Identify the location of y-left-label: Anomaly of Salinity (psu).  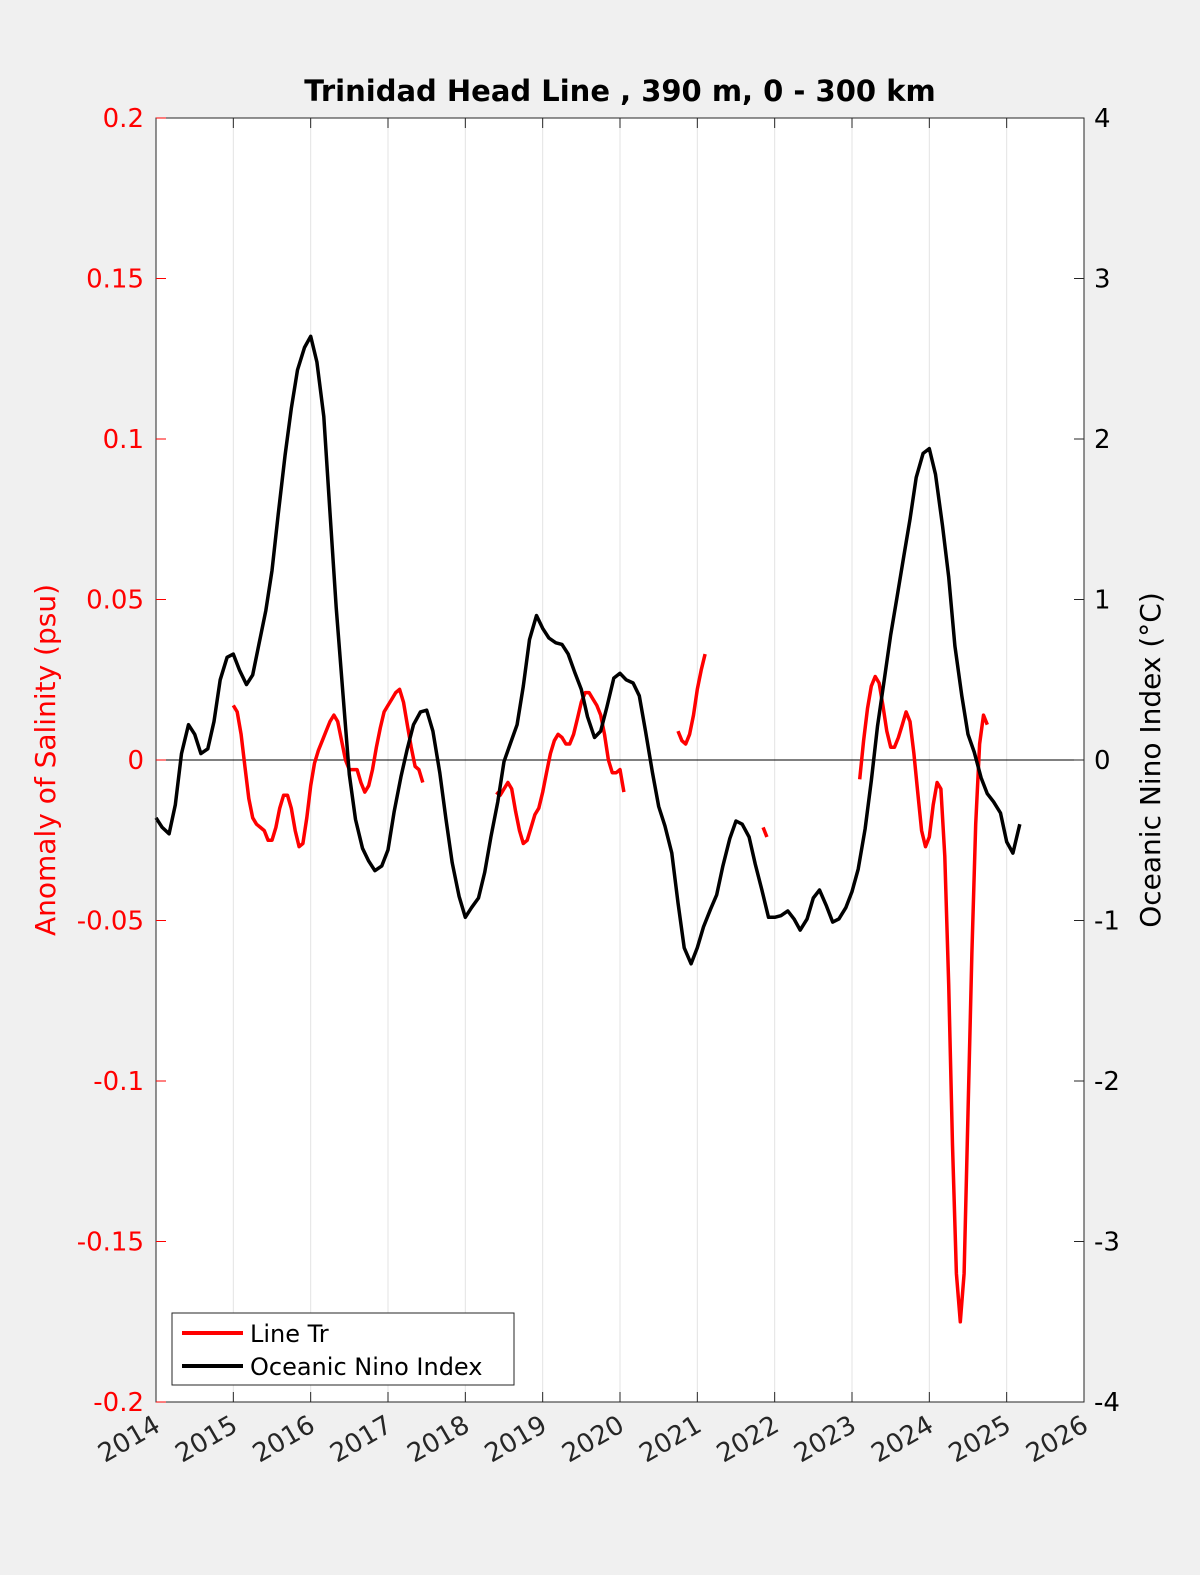
(45, 760).